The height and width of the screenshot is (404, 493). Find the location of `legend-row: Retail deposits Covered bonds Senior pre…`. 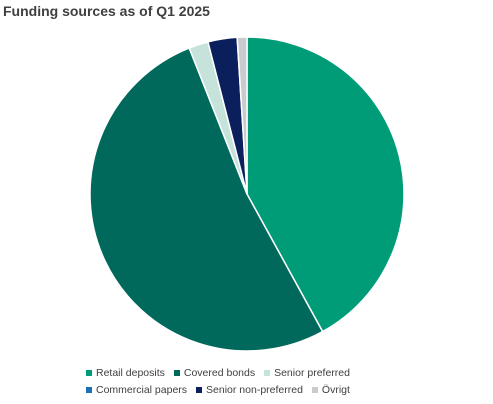

legend-row: Retail deposits Covered bonds Senior pre… is located at coordinates (251, 372).